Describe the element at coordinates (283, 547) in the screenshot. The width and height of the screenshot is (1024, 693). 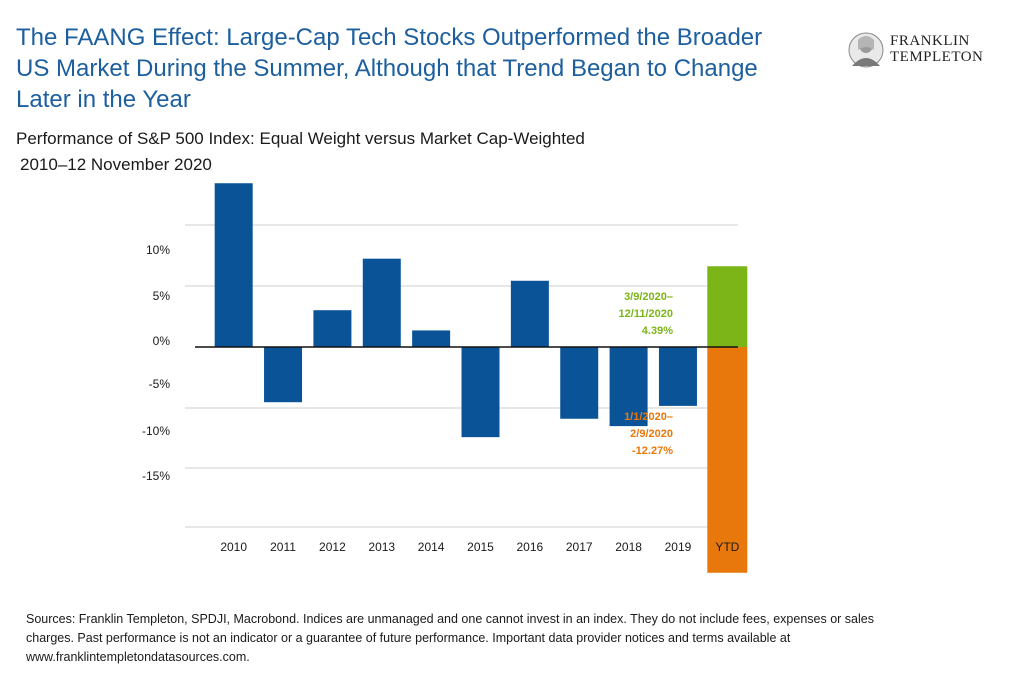
I see `x-tick-label: 2011` at that location.